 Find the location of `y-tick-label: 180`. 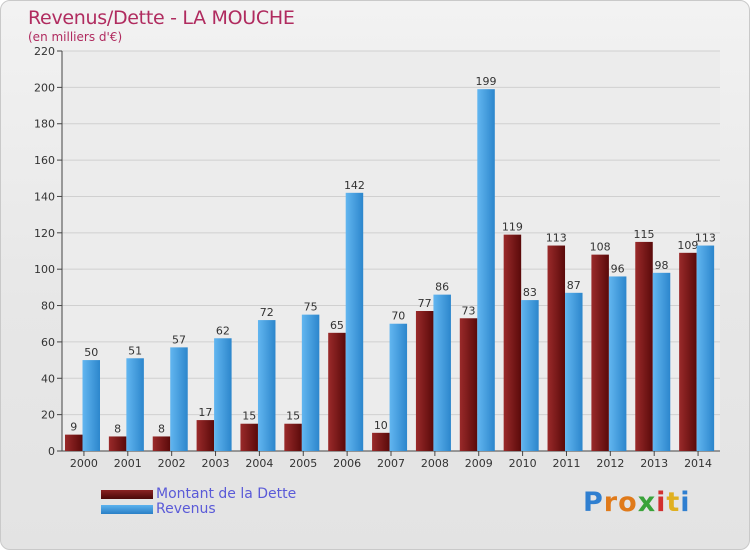

y-tick-label: 180 is located at coordinates (44, 124).